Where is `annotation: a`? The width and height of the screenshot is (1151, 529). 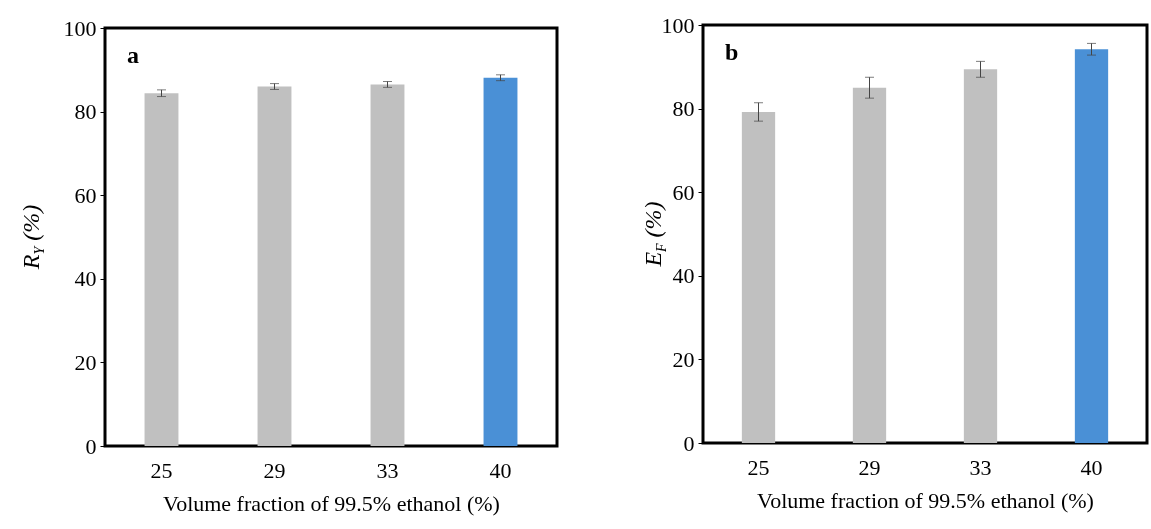 annotation: a is located at coordinates (133, 55).